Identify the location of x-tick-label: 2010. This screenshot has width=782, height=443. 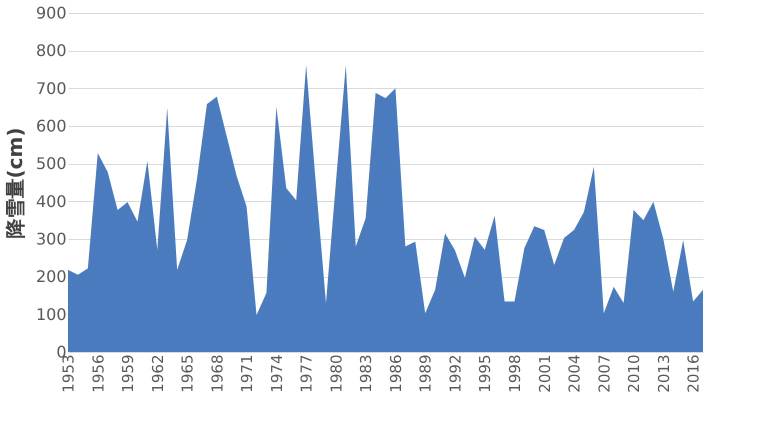
(634, 373).